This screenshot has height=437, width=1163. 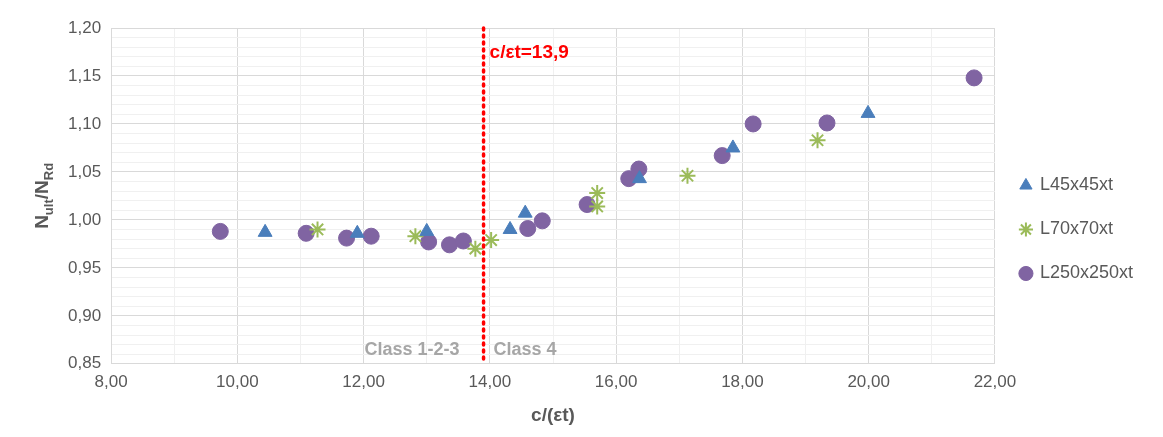 What do you see at coordinates (84, 75) in the screenshot?
I see `y-tick-label: 1,15` at bounding box center [84, 75].